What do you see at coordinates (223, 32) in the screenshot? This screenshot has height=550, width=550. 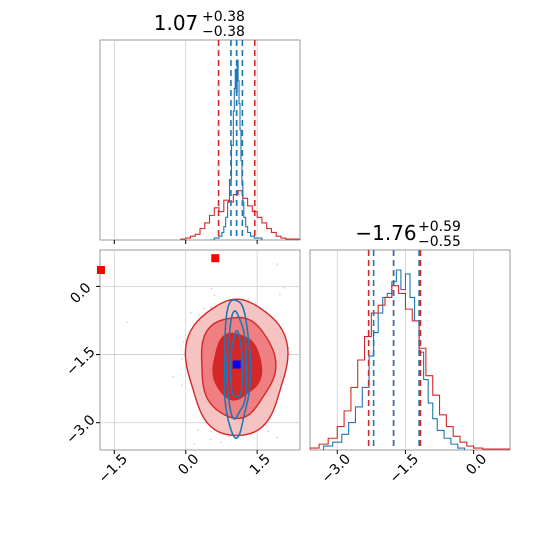 I see `title-param1-minus: −0.38` at bounding box center [223, 32].